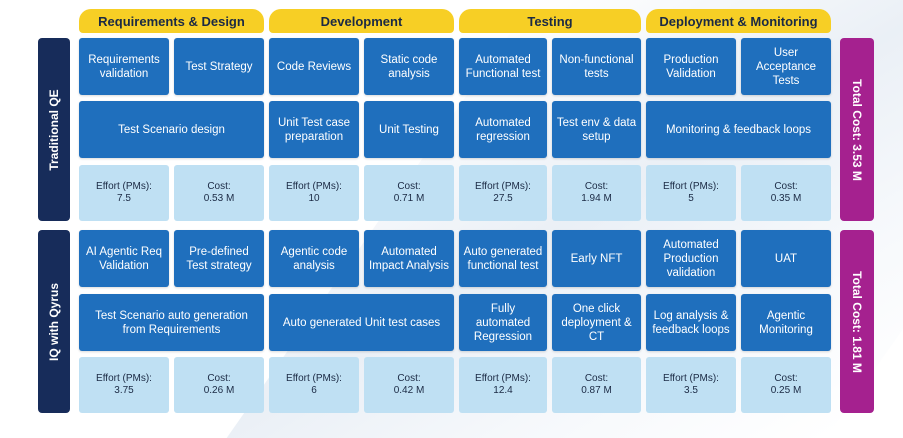 The image size is (903, 438). Describe the element at coordinates (361, 21) in the screenshot. I see `phase-development: Development` at that location.